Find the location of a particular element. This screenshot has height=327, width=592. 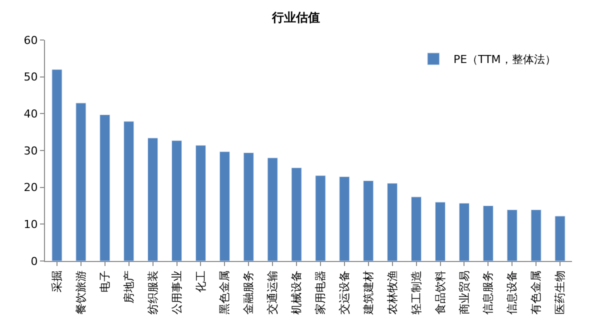

x-tick-label: 交运设备 is located at coordinates (345, 292).